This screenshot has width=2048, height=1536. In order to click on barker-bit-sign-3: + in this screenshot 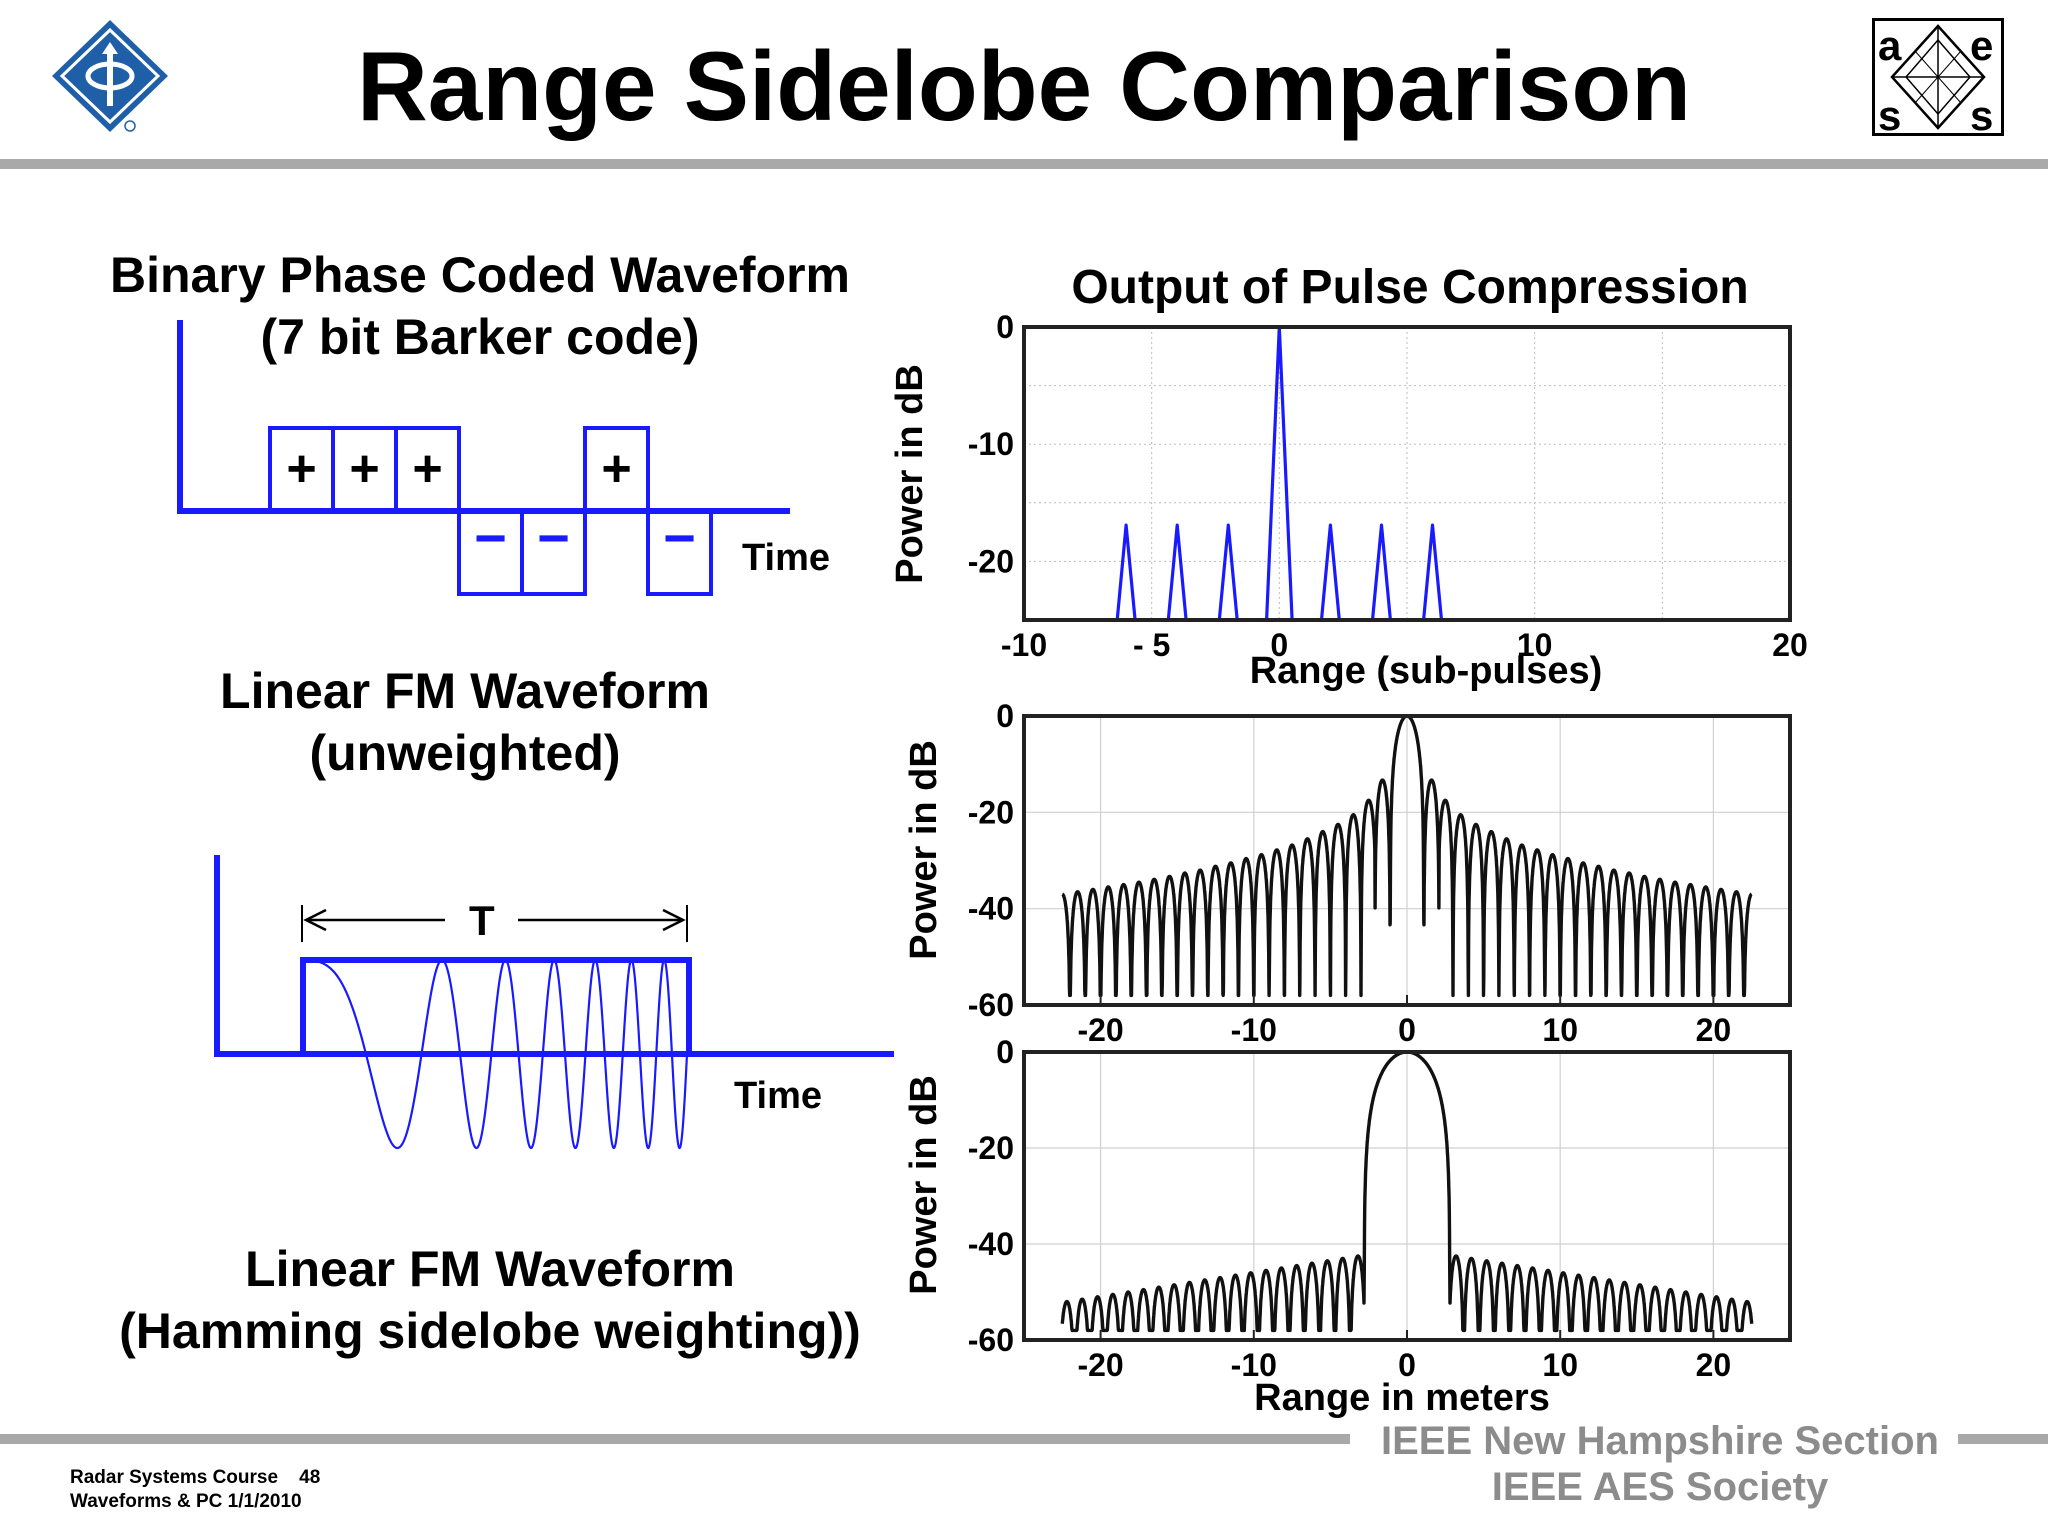, I will do `click(427, 469)`.